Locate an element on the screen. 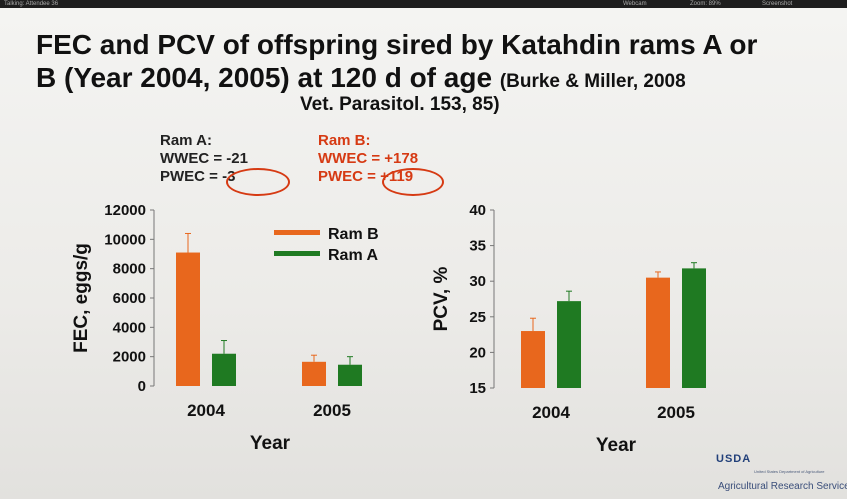  legend-swatch-ram-b is located at coordinates (297, 232).